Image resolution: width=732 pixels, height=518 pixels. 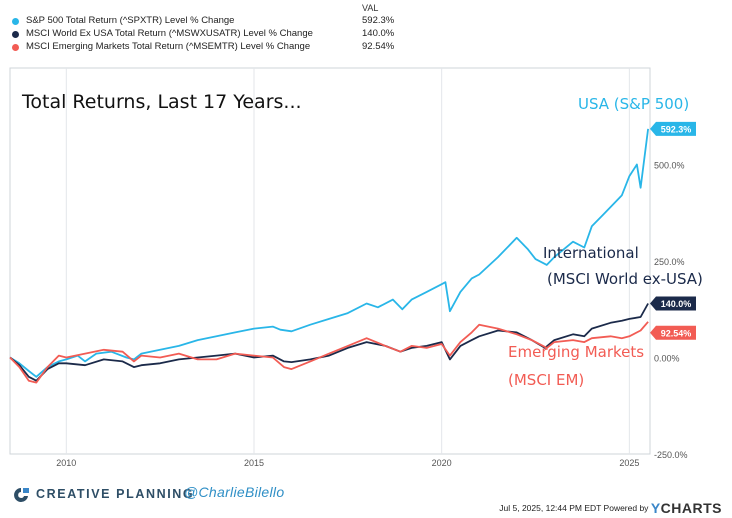 I want to click on usa-annotation: USA (S&P 500), so click(x=633, y=104).